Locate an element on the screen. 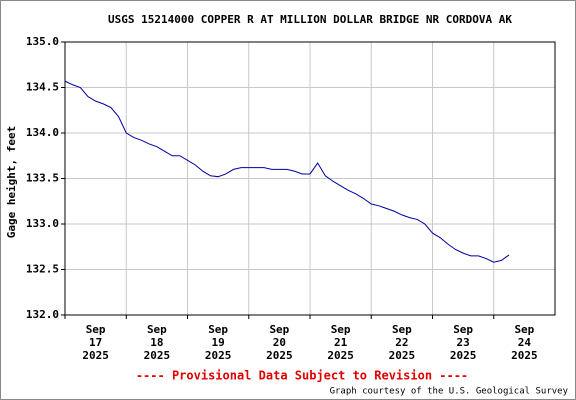  x-tick-label: Sep 23 2025 is located at coordinates (463, 342).